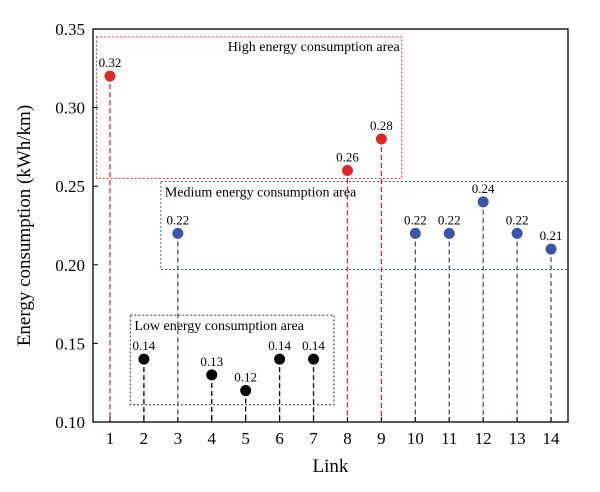 The height and width of the screenshot is (492, 600). Describe the element at coordinates (110, 62) in the screenshot. I see `data-label-1: 0.32` at that location.